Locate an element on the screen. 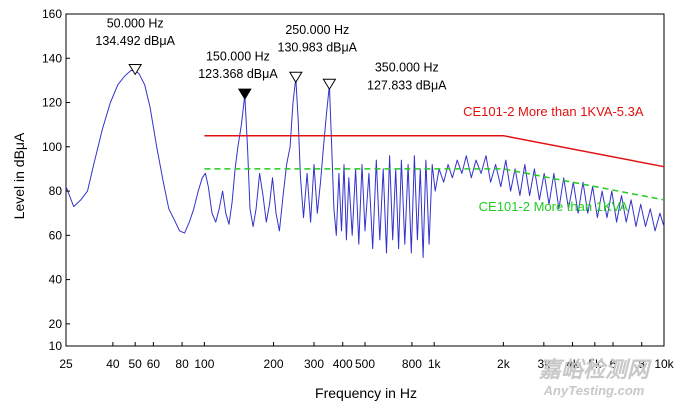 The width and height of the screenshot is (680, 405). watermark-cn: 嘉峪检测网 is located at coordinates (595, 369).